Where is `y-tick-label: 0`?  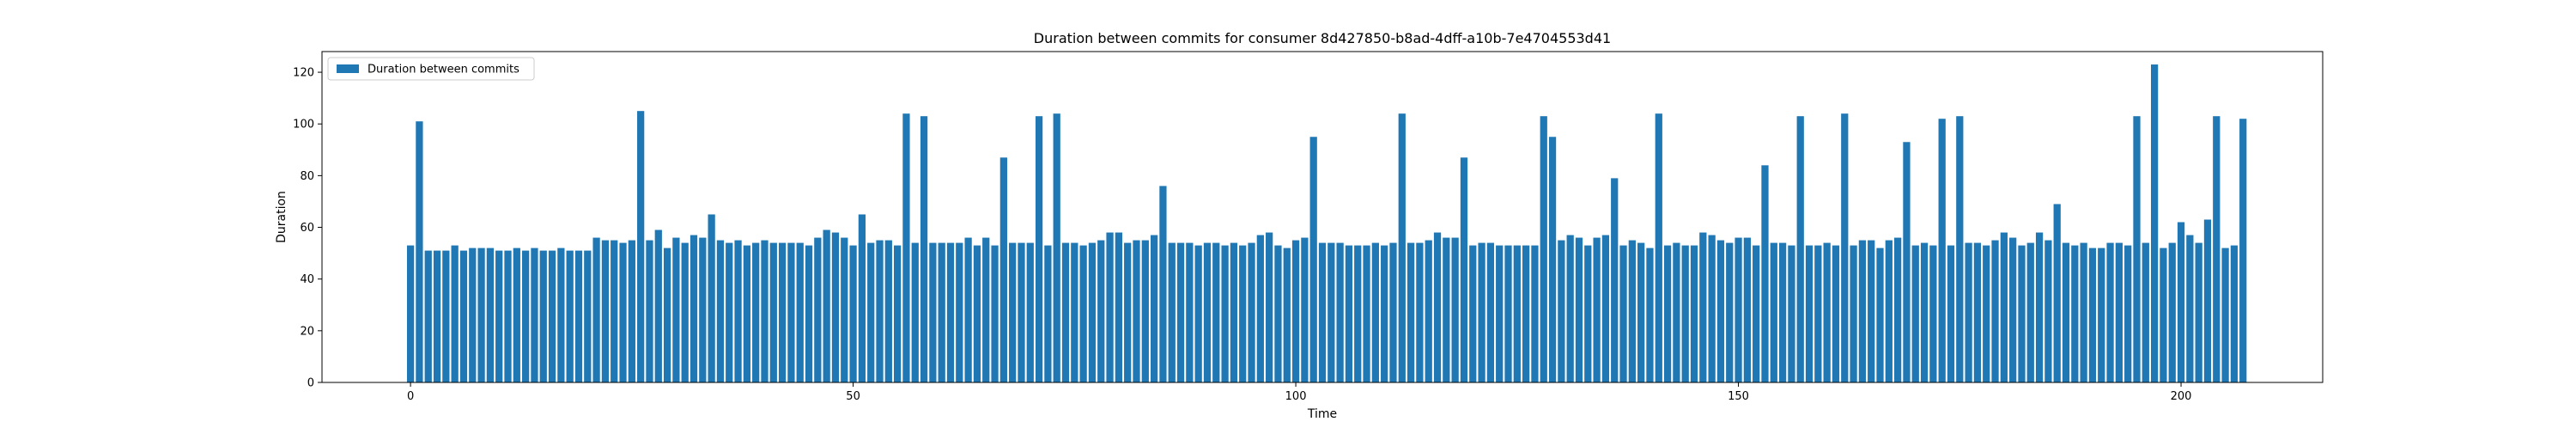 y-tick-label: 0 is located at coordinates (311, 383).